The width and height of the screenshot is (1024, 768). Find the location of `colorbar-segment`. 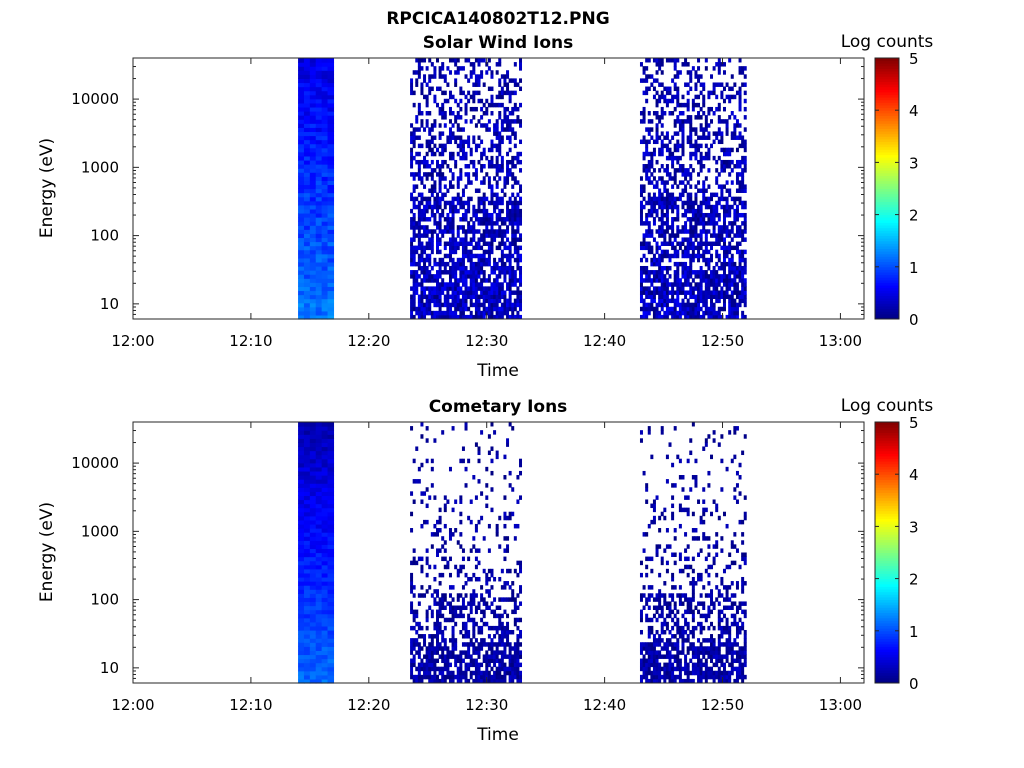

colorbar-segment is located at coordinates (887, 180).